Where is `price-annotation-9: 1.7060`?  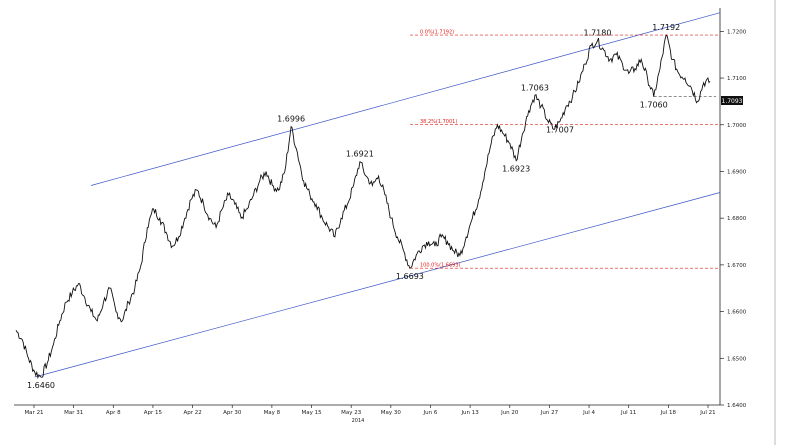 price-annotation-9: 1.7060 is located at coordinates (654, 105).